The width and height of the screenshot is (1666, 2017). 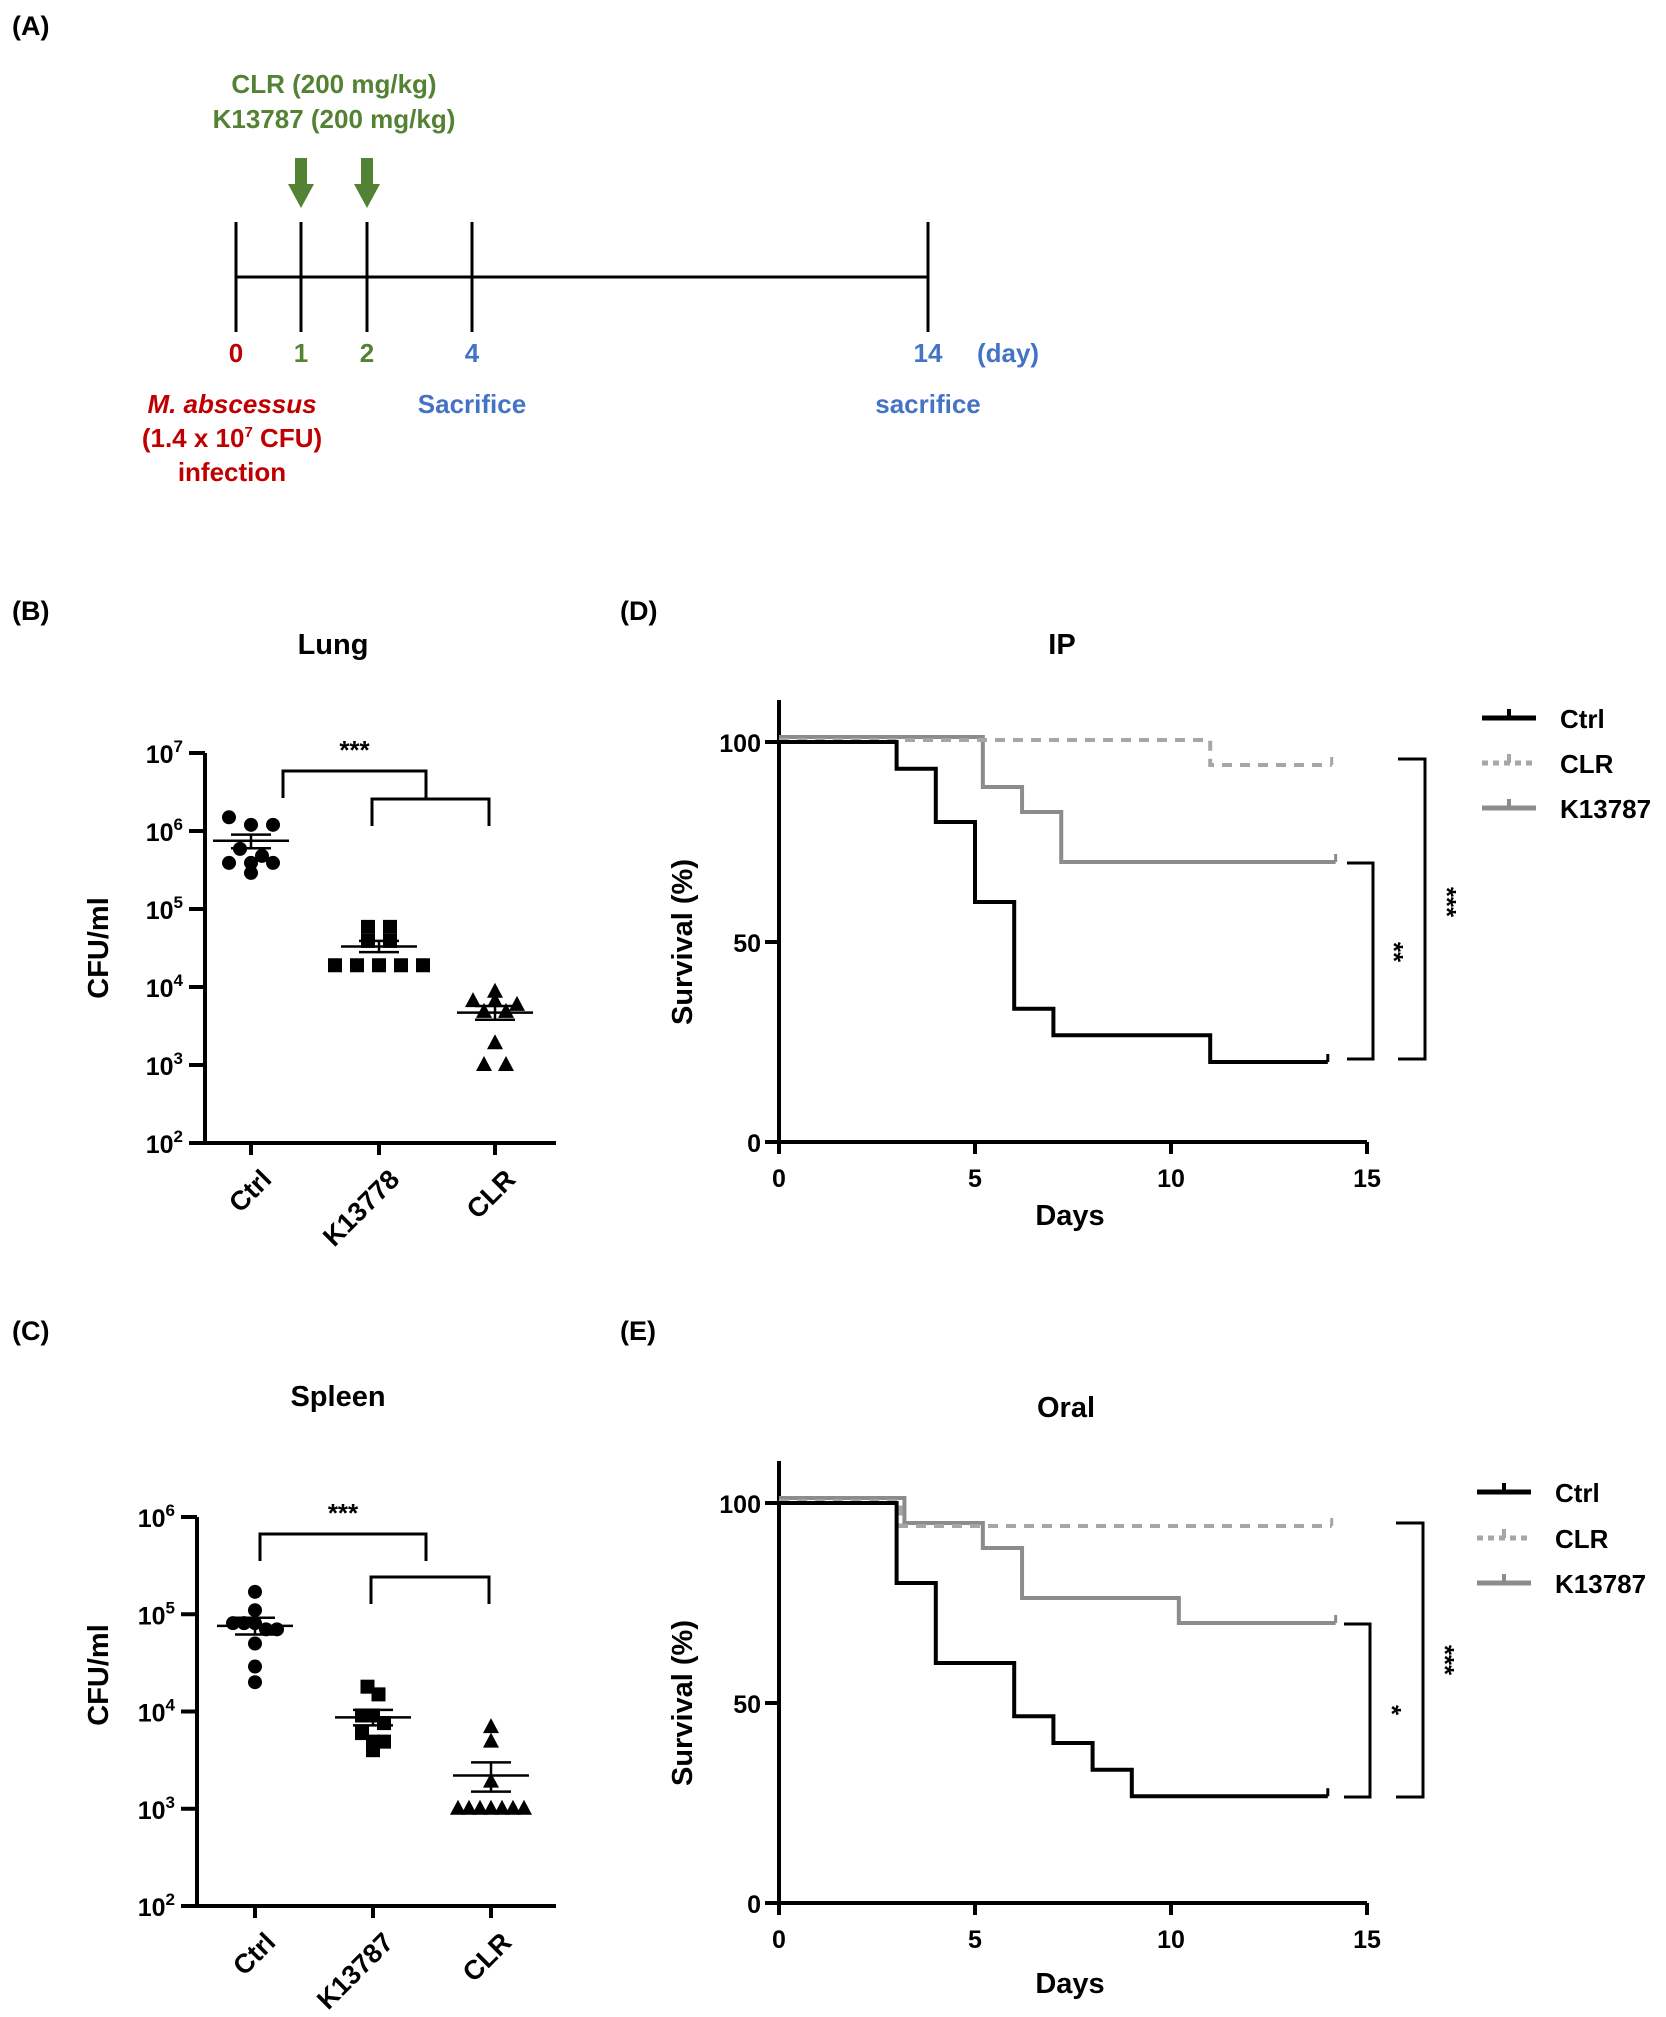 What do you see at coordinates (287, 438) in the screenshot?
I see `infection-dose-post: CFU)` at bounding box center [287, 438].